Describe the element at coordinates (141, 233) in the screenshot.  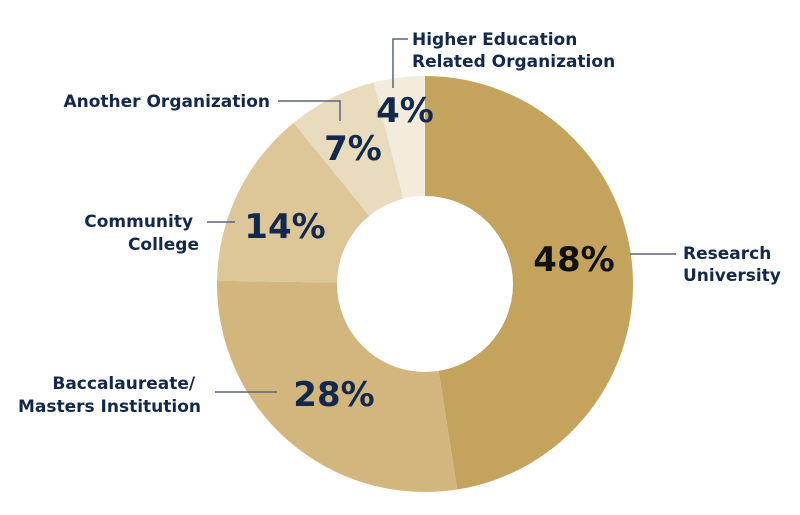
I see `category-label-community: Community College` at that location.